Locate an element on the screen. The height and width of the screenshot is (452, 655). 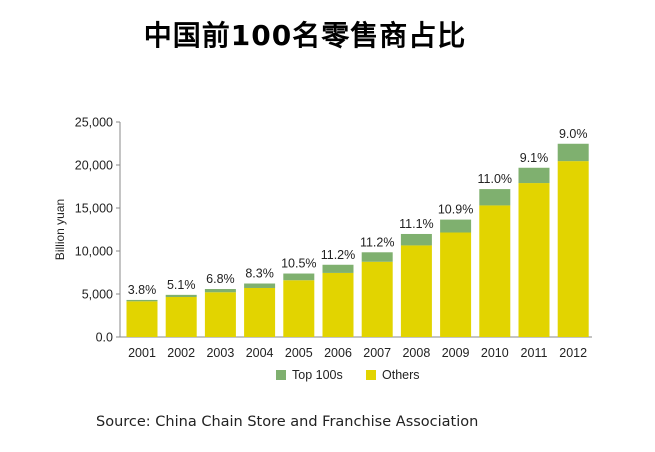
bar-top100-2012 is located at coordinates (573, 152).